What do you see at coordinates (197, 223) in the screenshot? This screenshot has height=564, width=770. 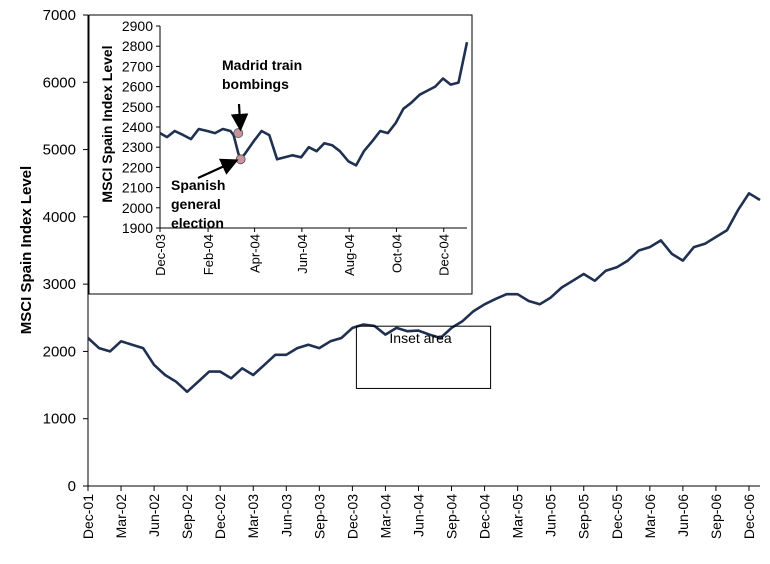 I see `election-label-line: election` at bounding box center [197, 223].